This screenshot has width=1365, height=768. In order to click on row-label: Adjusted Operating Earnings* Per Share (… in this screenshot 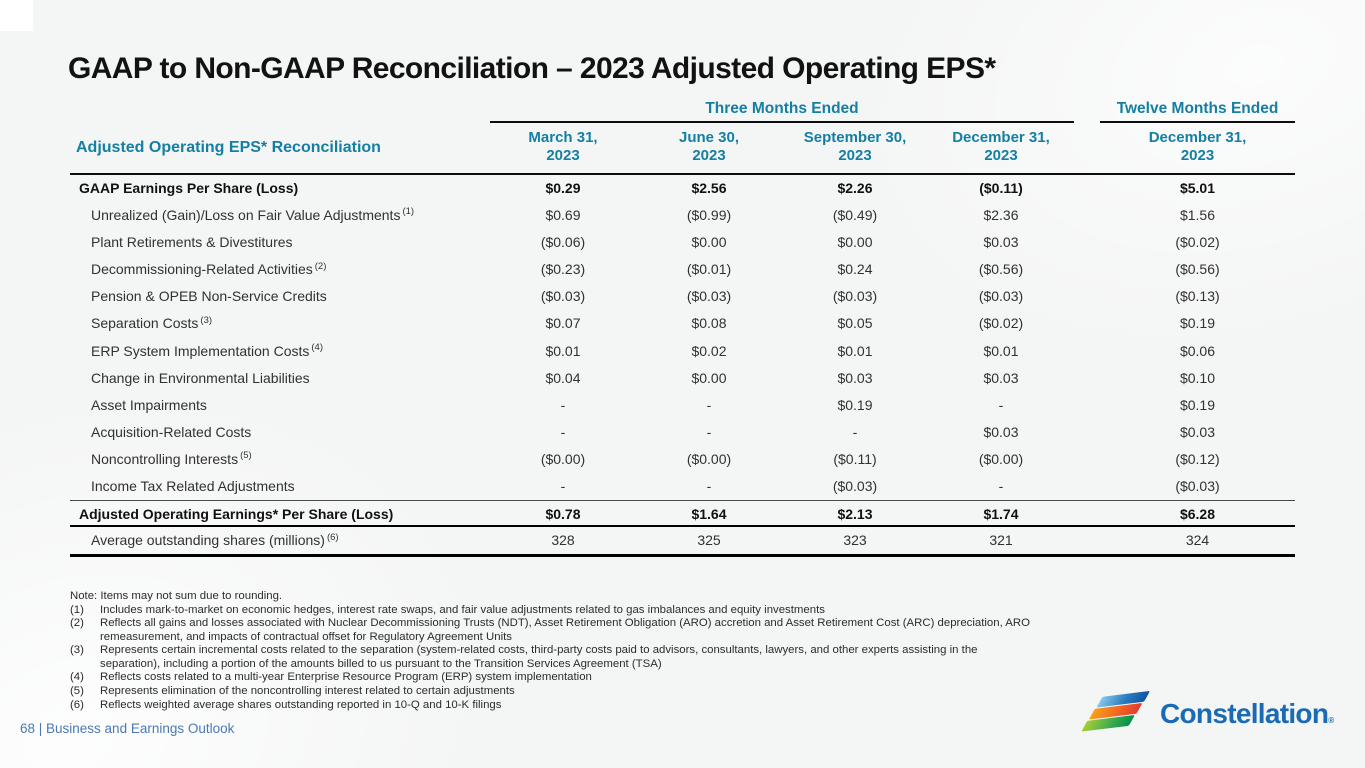, I will do `click(236, 514)`.